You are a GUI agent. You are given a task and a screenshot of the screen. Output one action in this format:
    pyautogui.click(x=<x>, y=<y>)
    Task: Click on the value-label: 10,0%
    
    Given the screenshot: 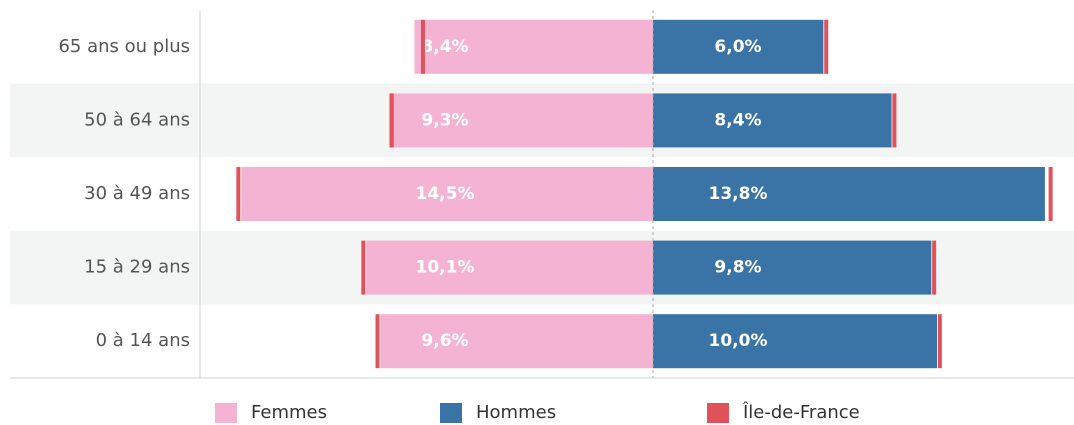 What is the action you would take?
    pyautogui.click(x=738, y=341)
    